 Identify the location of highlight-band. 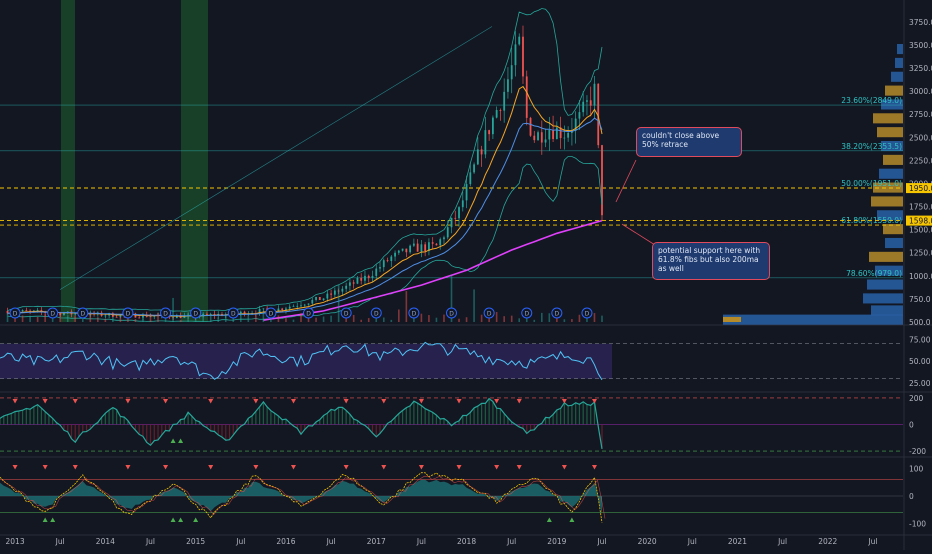
(68, 161).